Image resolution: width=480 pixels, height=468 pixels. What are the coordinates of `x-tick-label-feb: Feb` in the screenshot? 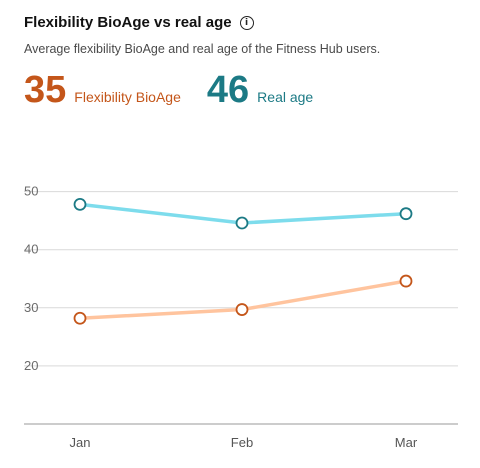 It's located at (242, 442).